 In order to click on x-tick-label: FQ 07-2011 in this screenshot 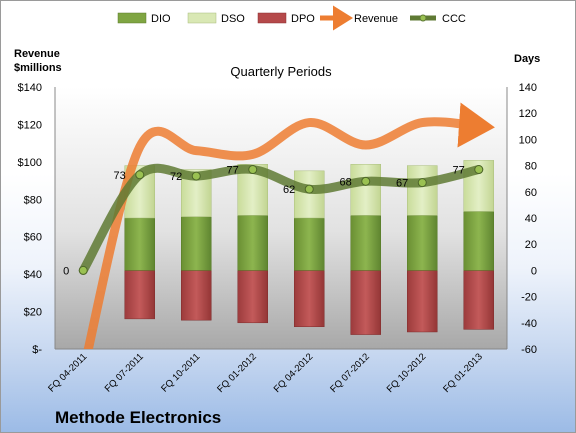, I will do `click(124, 372)`.